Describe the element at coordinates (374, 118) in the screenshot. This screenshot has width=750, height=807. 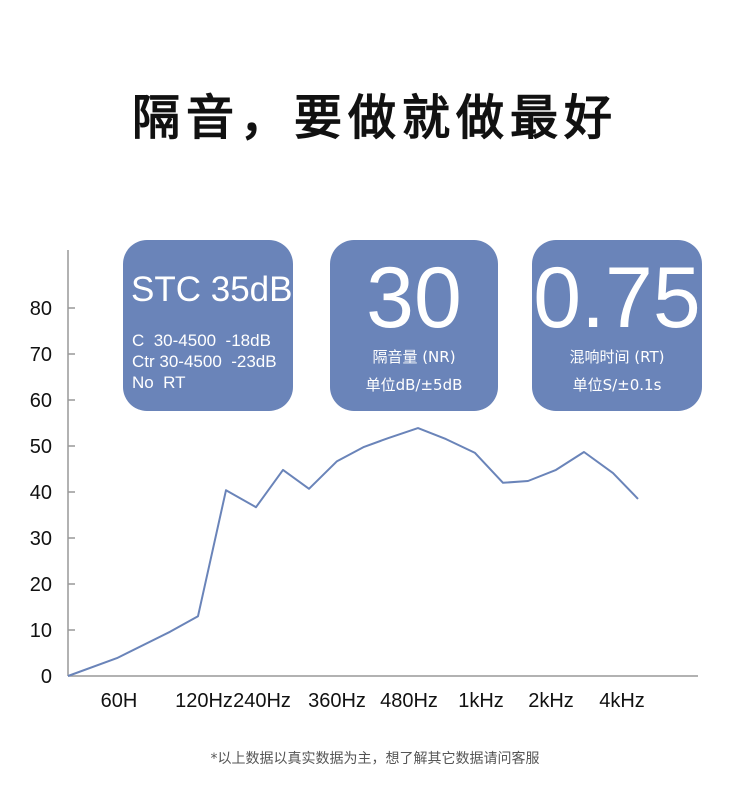
I see `page-title: 隔音，要做就做最好` at that location.